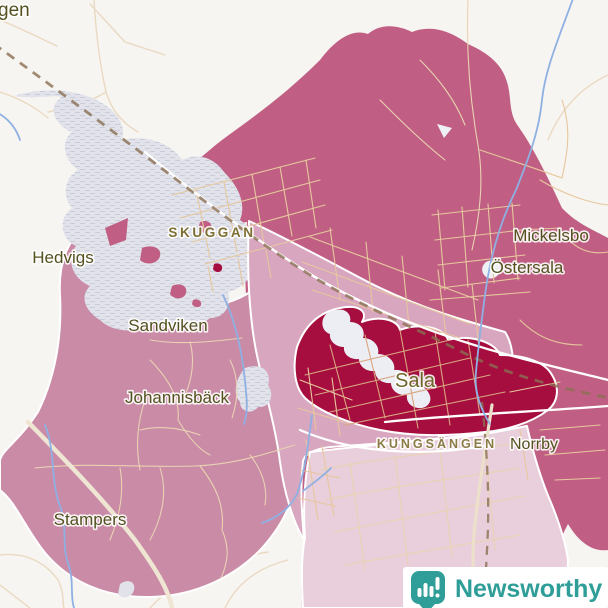 This screenshot has height=608, width=608. Describe the element at coordinates (551, 235) in the screenshot. I see `label-mickelsbo: Mickelsbo` at that location.